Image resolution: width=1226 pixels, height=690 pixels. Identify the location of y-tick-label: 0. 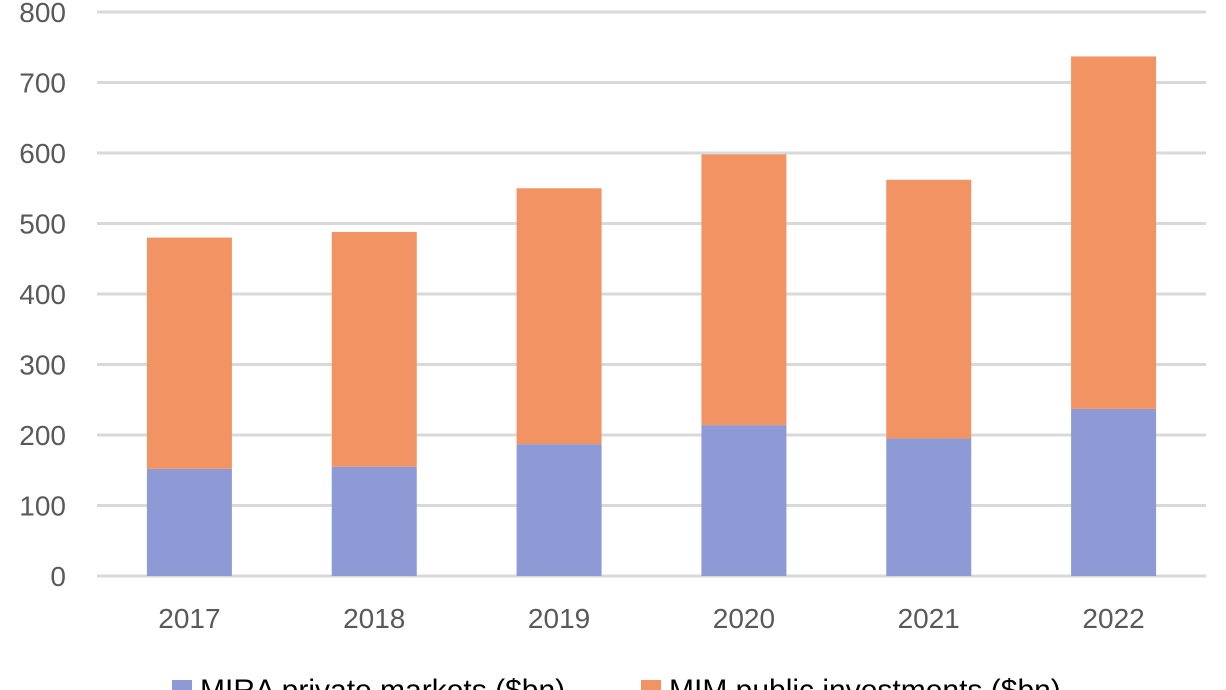
(58, 576).